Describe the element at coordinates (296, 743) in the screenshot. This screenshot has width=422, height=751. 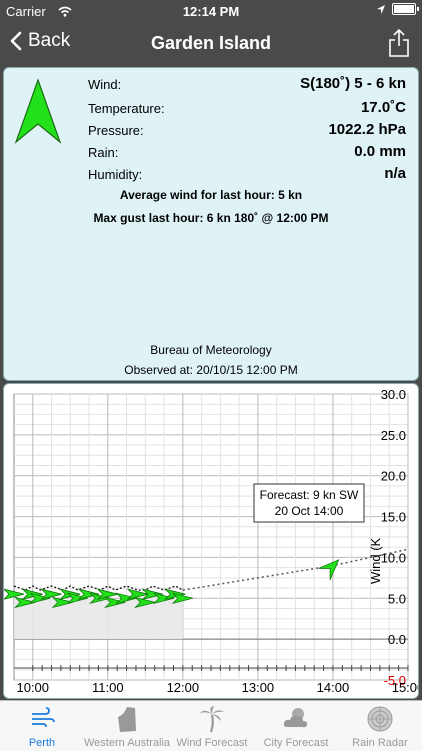
I see `tab-city-forecast-label: City Forecast` at that location.